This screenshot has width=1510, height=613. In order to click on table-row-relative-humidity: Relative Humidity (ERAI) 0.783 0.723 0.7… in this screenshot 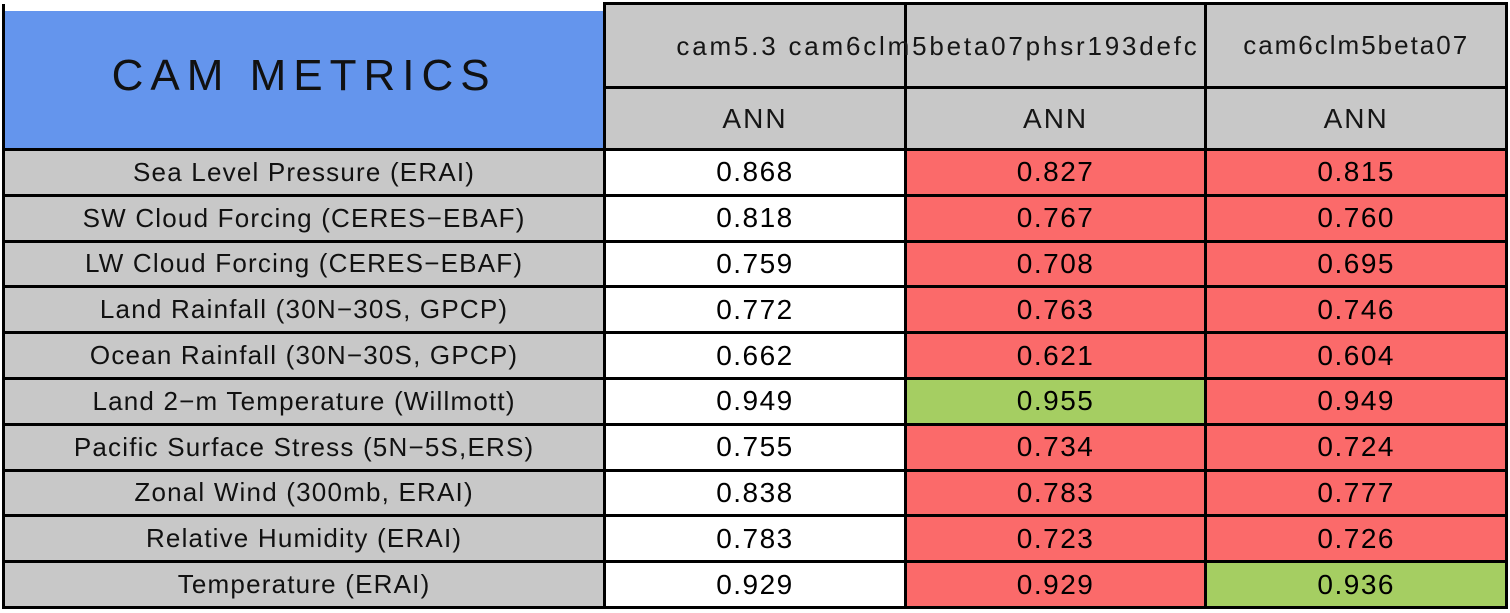, I will do `click(754, 539)`.